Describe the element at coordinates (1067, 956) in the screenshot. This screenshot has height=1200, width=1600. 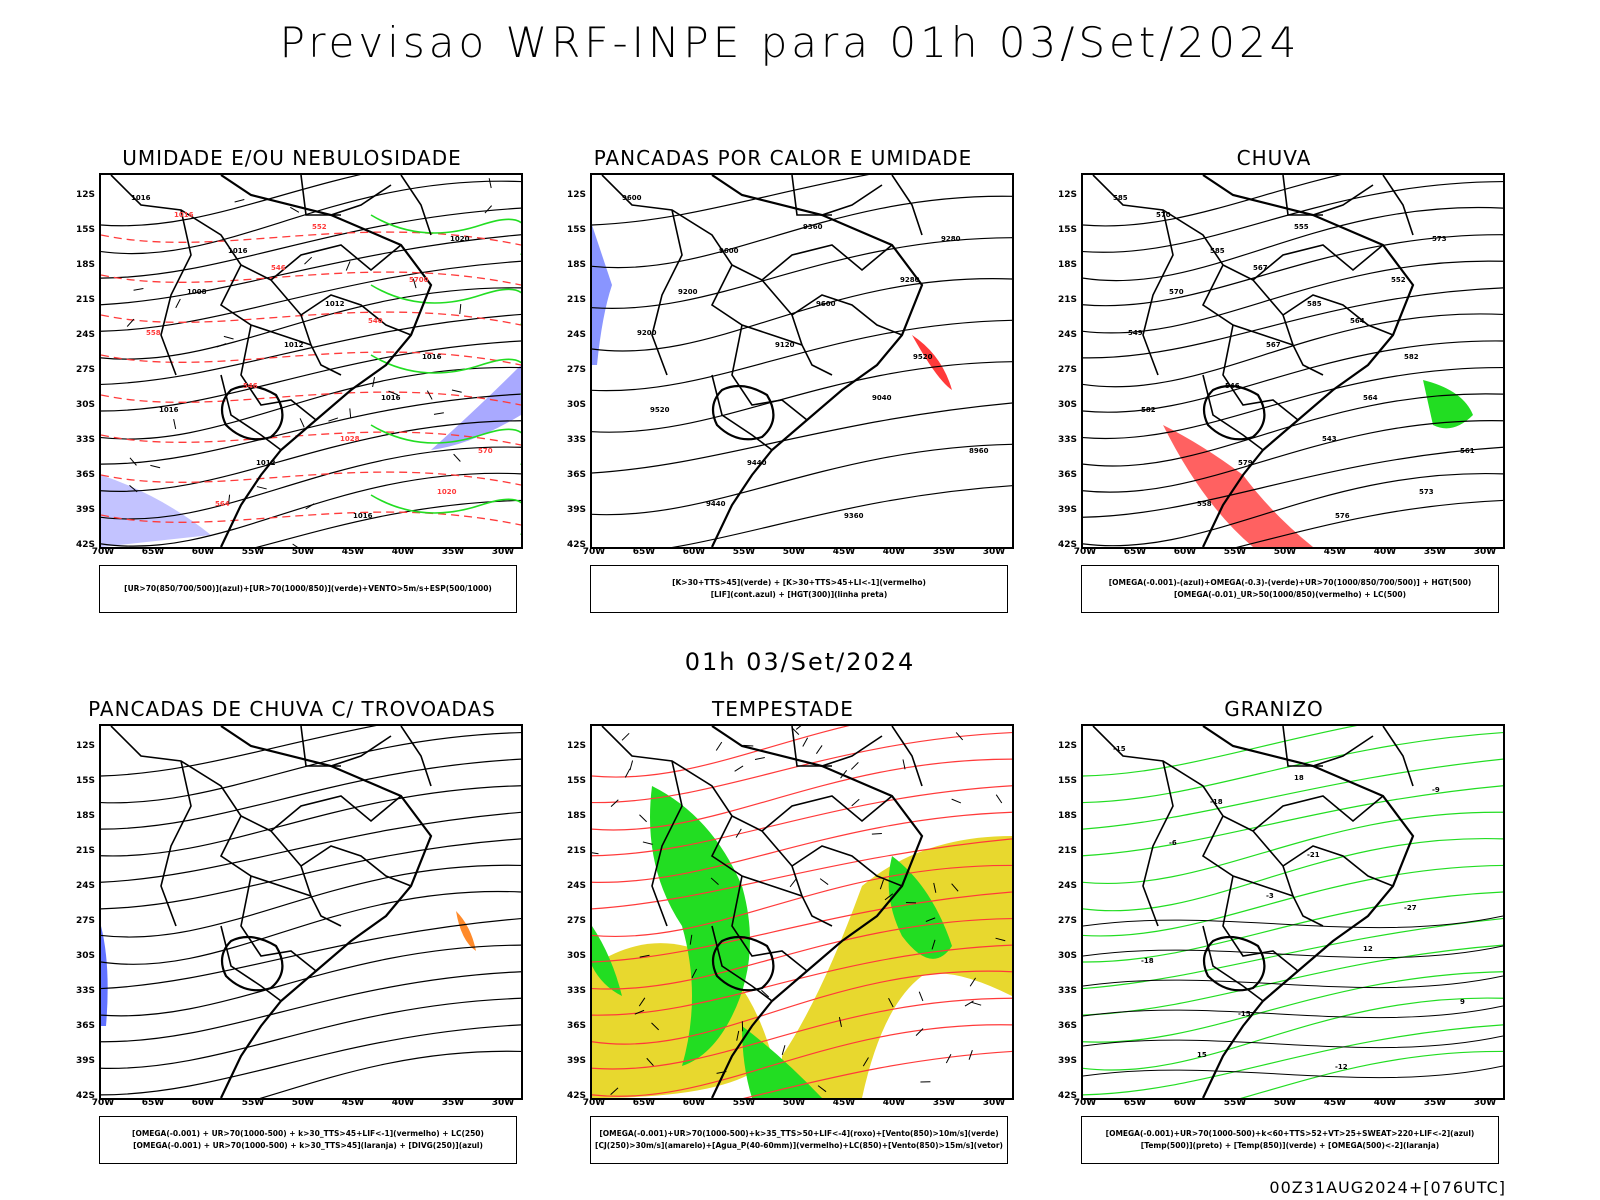
I see `lat-tick-label: 30S` at that location.